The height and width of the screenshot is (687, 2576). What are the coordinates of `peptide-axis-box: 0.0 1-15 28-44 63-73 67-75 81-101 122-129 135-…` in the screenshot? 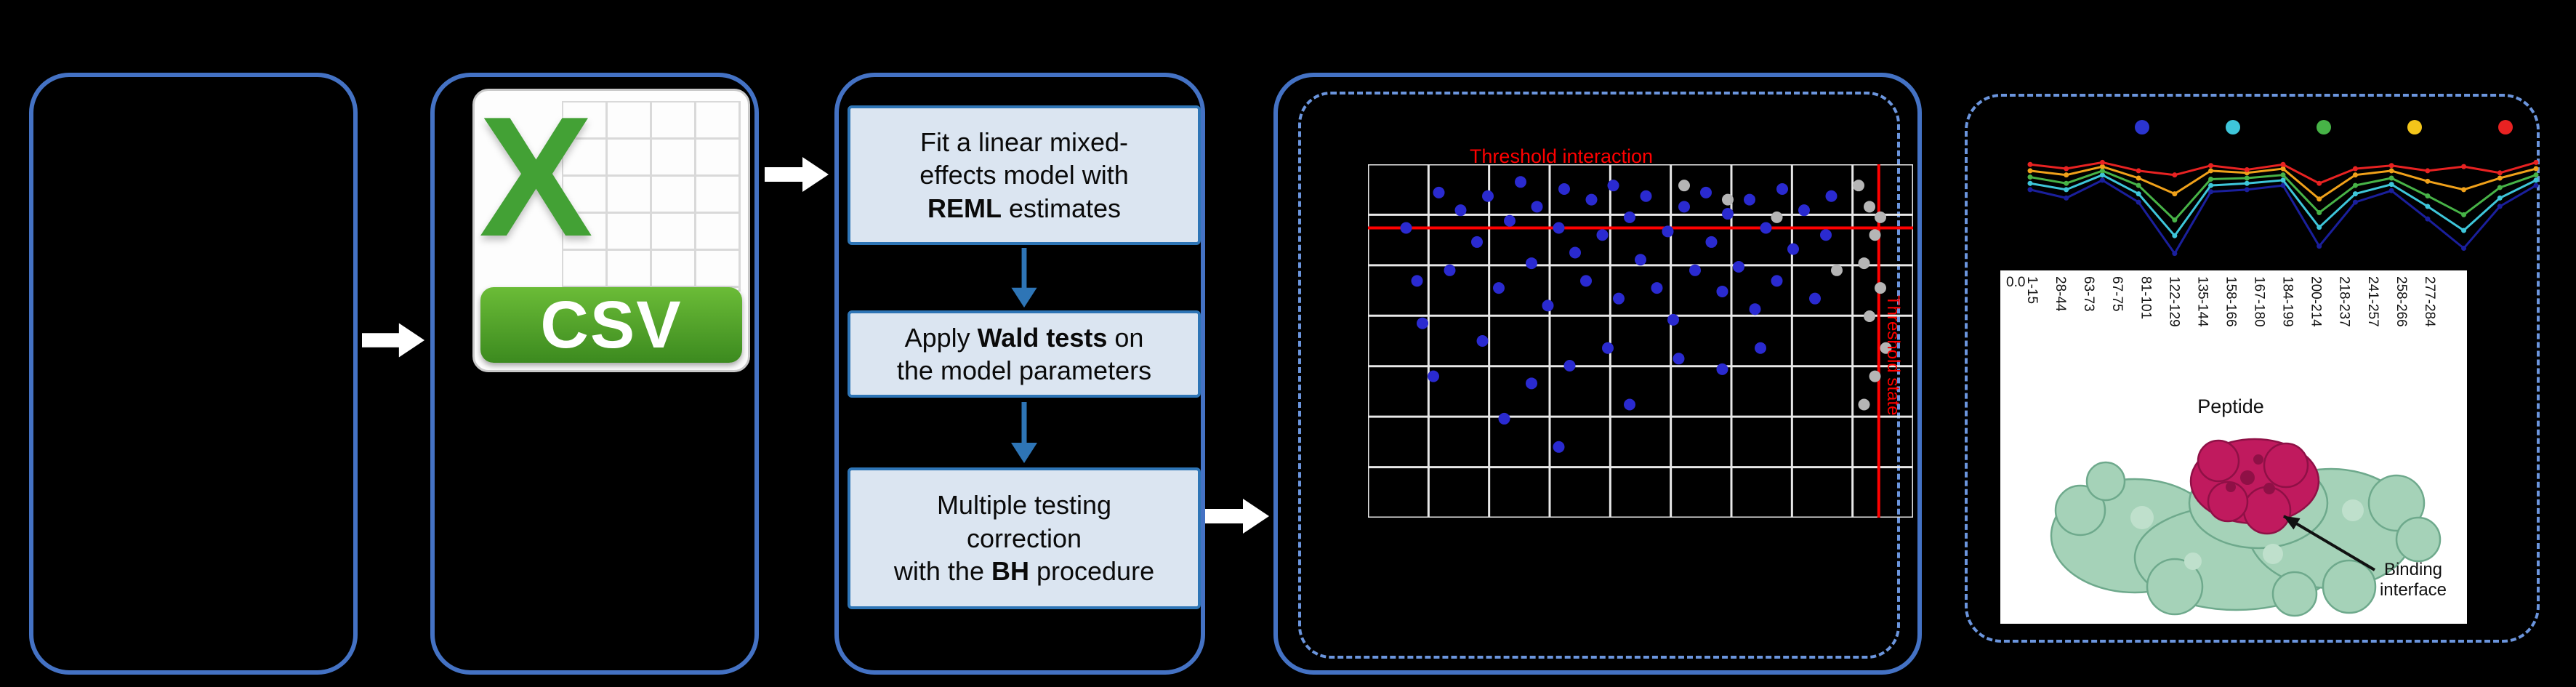 It's located at (2233, 447).